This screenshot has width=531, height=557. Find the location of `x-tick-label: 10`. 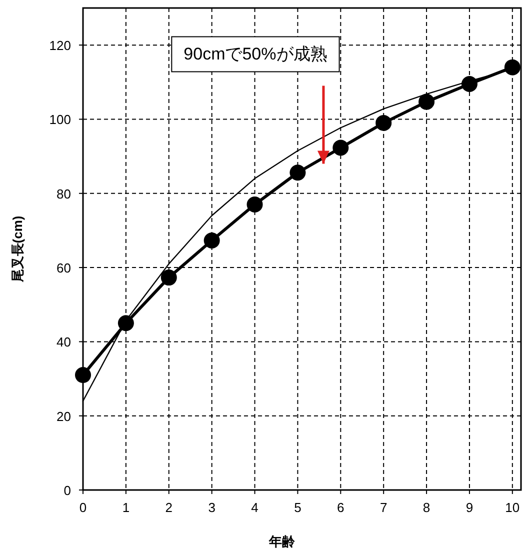

x-tick-label: 10 is located at coordinates (512, 507).